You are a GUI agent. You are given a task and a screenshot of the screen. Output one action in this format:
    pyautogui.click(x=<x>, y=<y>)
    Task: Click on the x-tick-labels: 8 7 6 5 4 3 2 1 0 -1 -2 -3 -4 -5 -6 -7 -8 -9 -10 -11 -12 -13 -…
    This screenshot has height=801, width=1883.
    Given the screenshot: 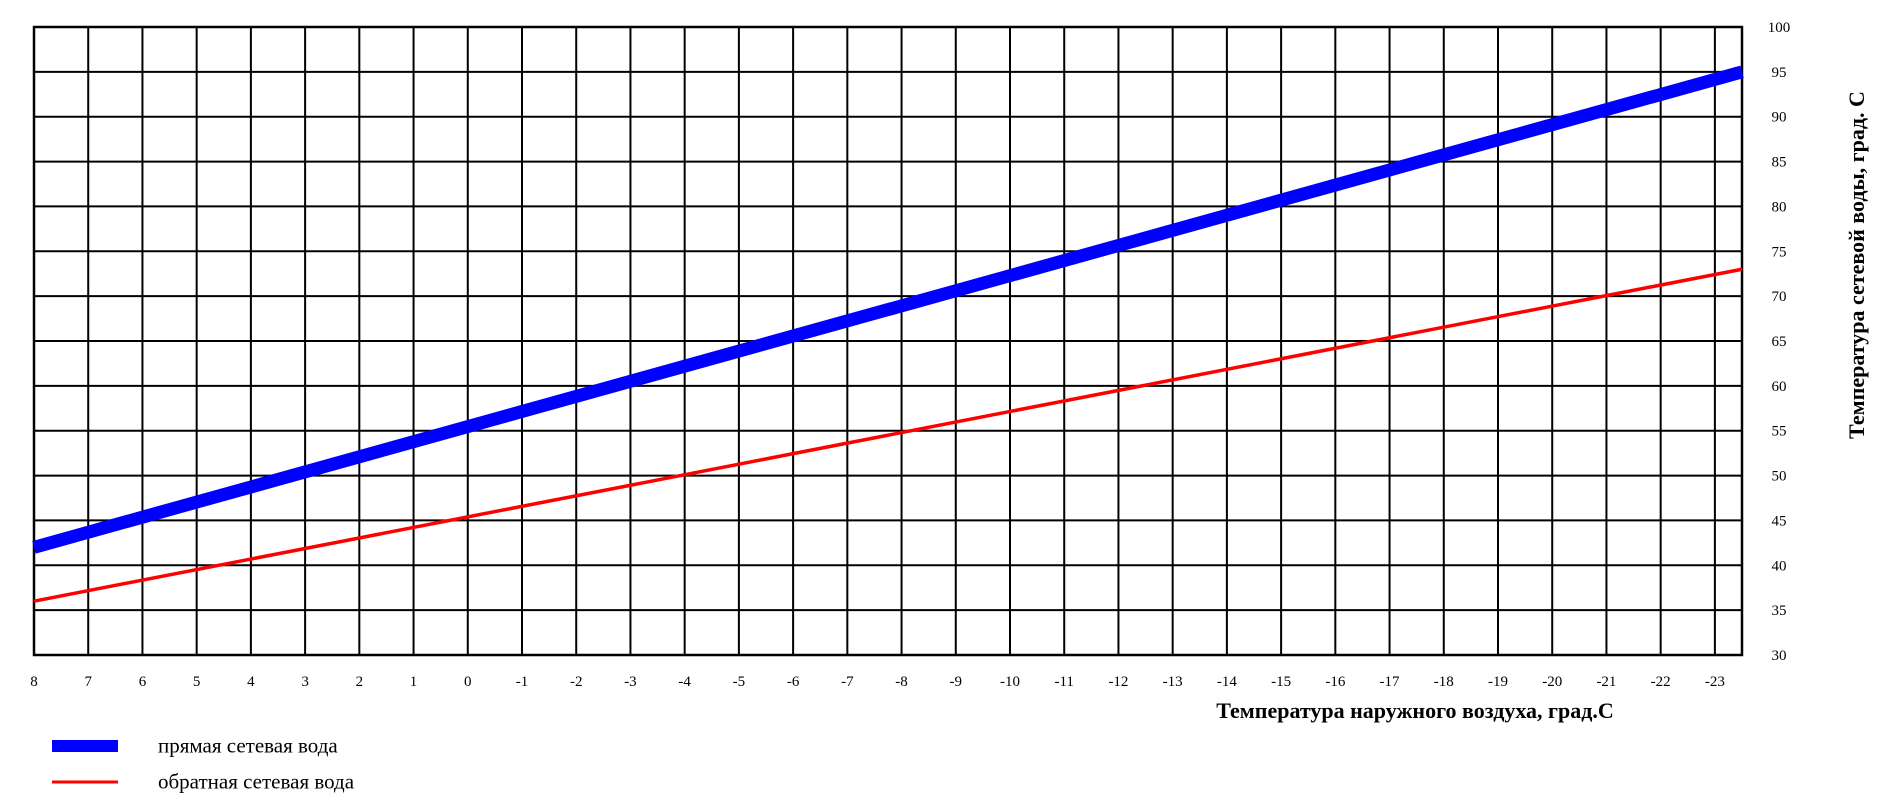 What is the action you would take?
    pyautogui.click(x=877, y=682)
    